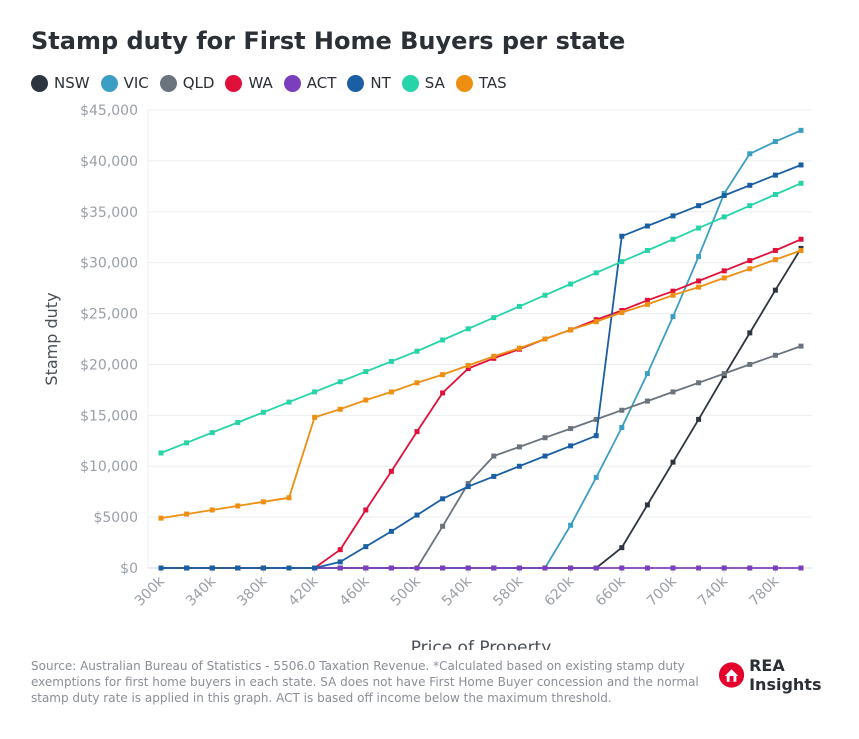 This screenshot has height=739, width=859. What do you see at coordinates (109, 213) in the screenshot?
I see `y-tick-label: $35,000` at bounding box center [109, 213].